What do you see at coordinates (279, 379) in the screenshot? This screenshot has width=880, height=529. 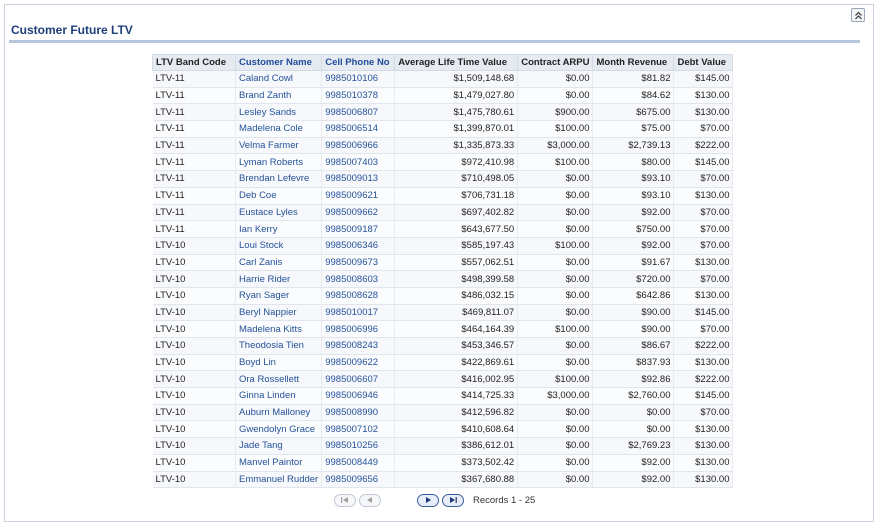 I see `cell-customer-name: Ora Rossellett` at bounding box center [279, 379].